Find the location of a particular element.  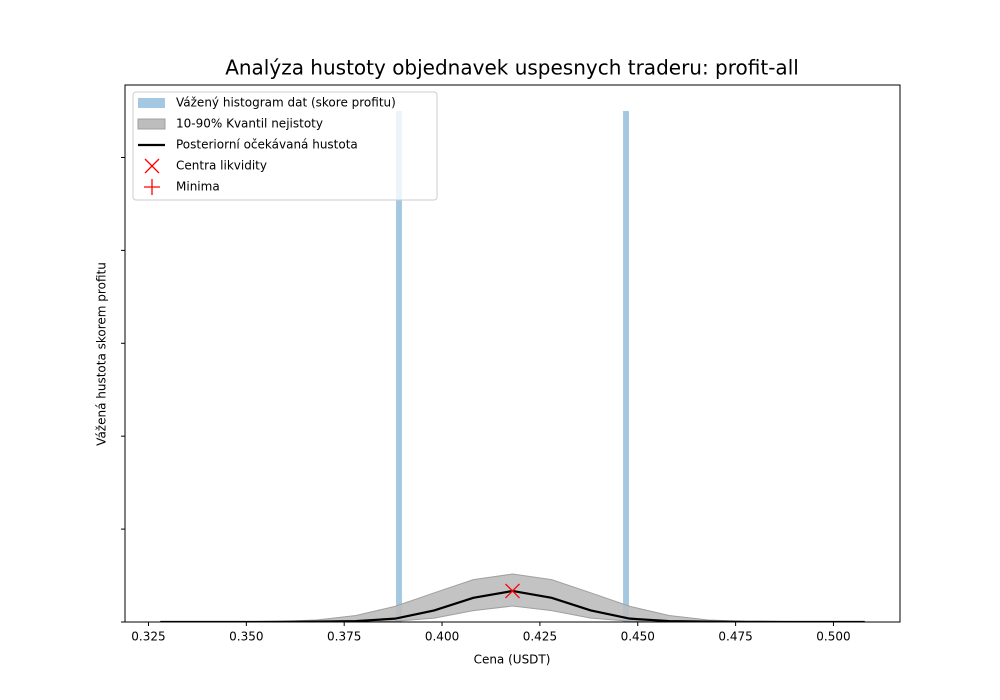

legend-box is located at coordinates (285, 146).